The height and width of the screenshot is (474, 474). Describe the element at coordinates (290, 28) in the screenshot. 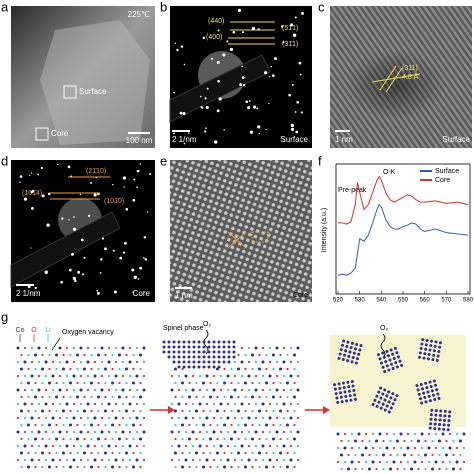

I see `plane-label: (51̄1)` at that location.